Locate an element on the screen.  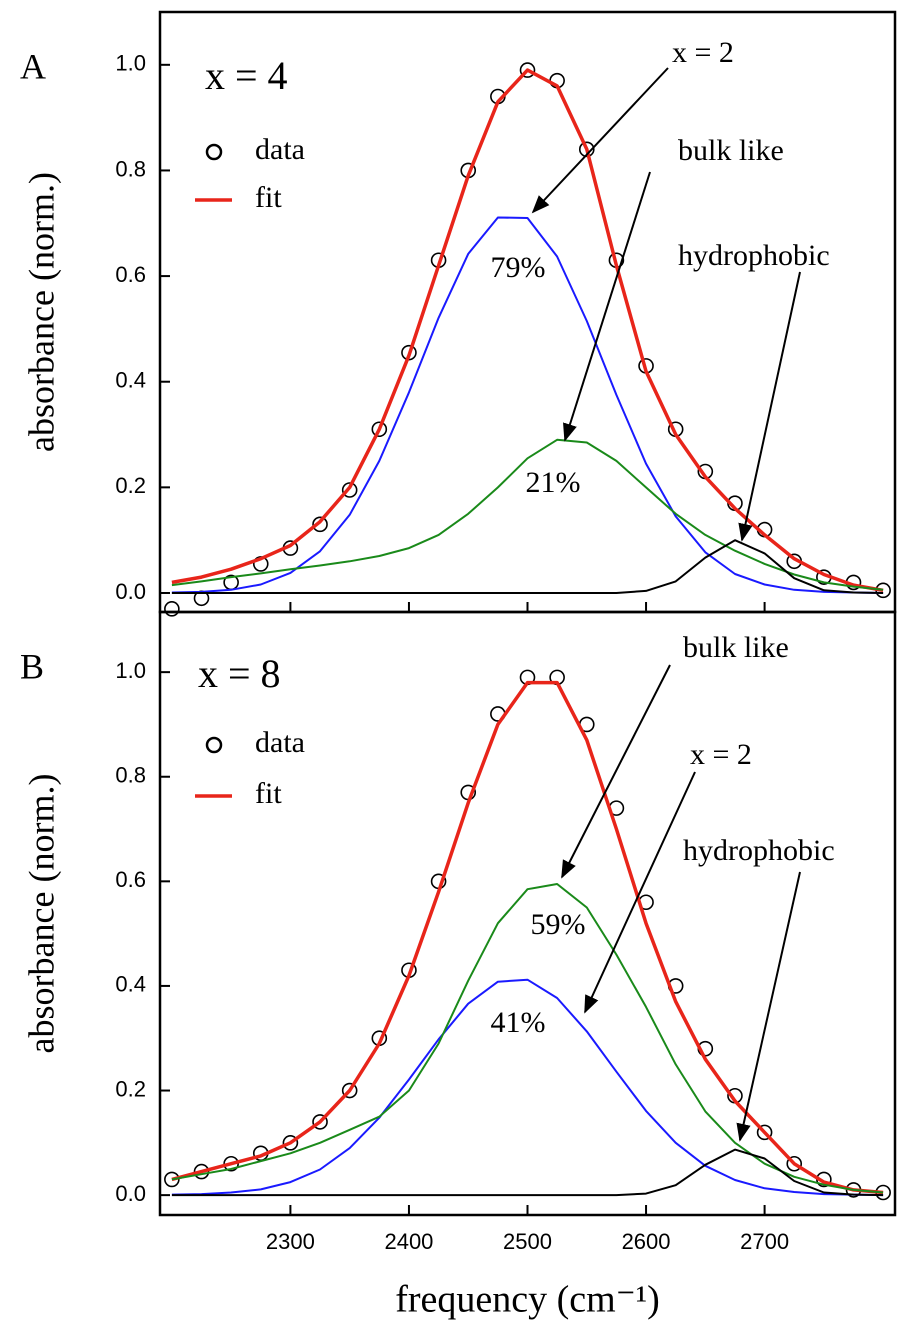
annotation: x = 4 is located at coordinates (246, 75).